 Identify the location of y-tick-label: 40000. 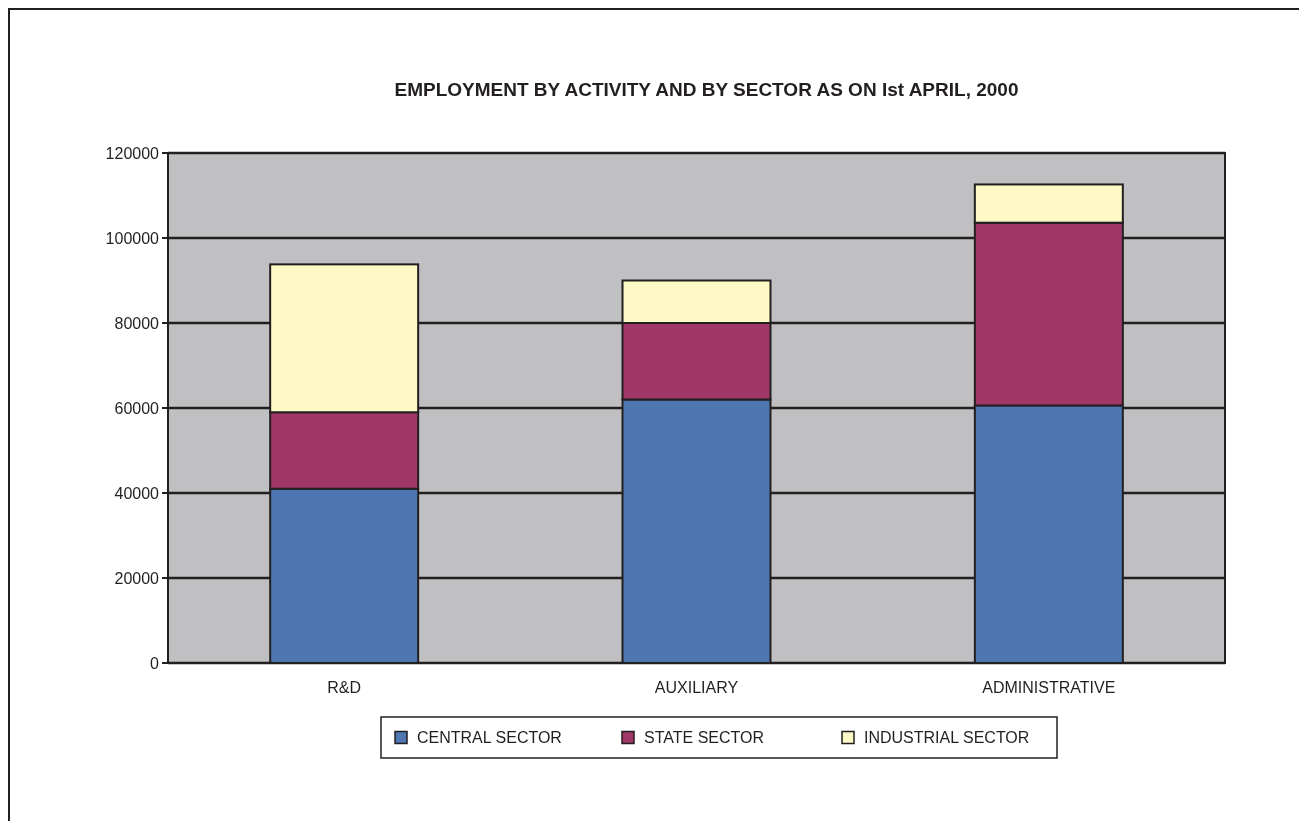
(137, 493).